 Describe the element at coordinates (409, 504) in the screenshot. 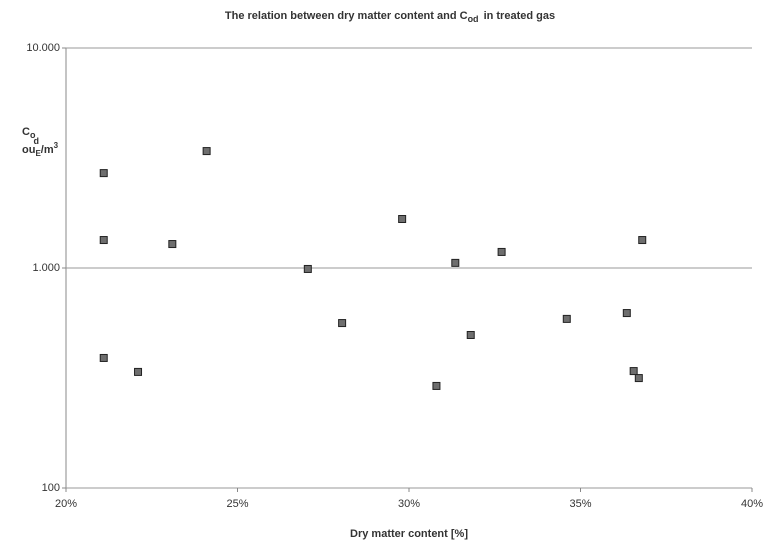

I see `x-tick-label: 30%` at that location.